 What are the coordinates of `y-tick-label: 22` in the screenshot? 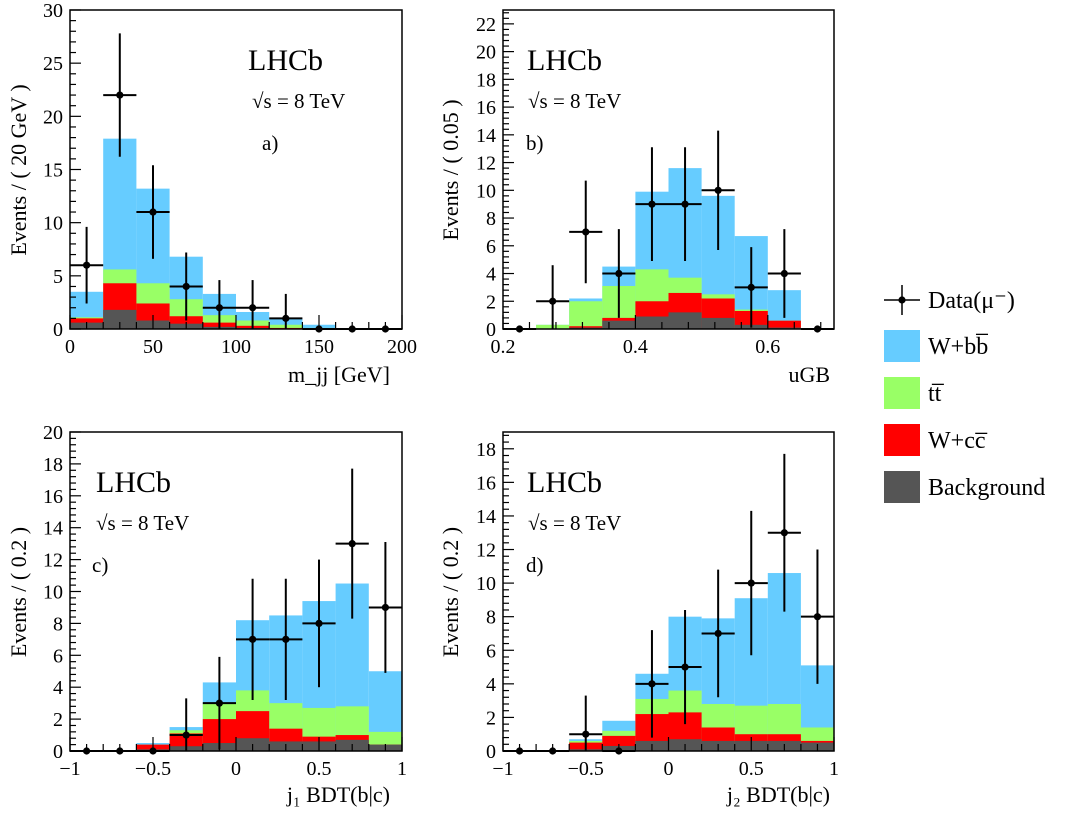 It's located at (486, 25).